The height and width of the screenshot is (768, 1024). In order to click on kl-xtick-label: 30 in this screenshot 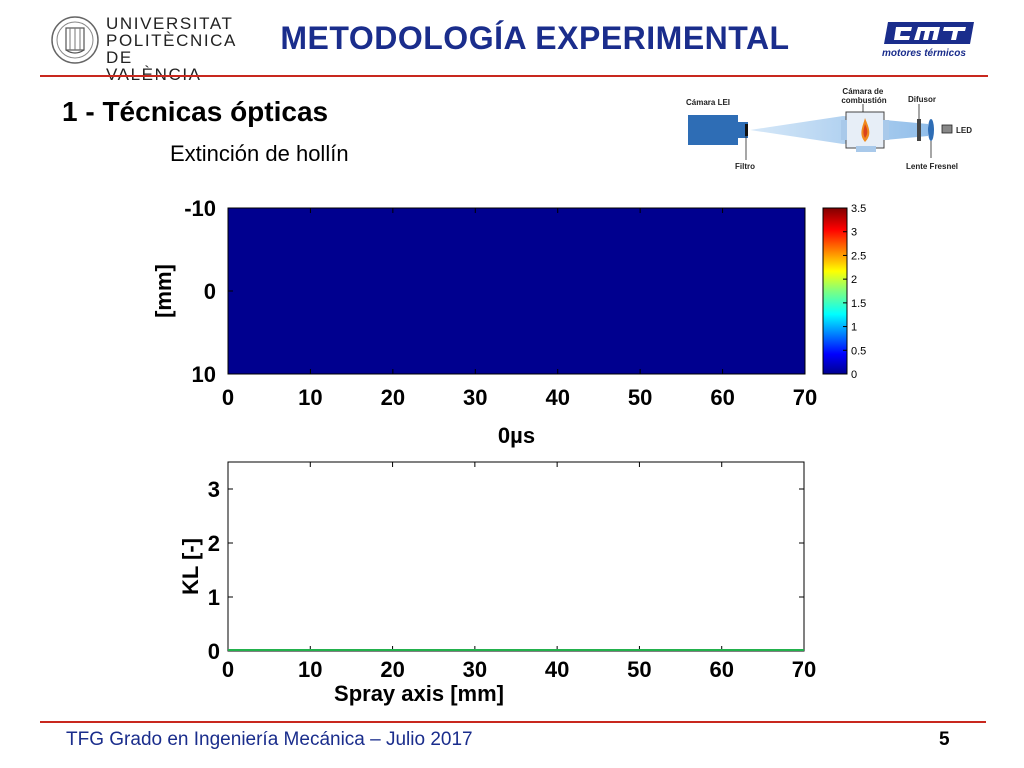, I will do `click(475, 669)`.